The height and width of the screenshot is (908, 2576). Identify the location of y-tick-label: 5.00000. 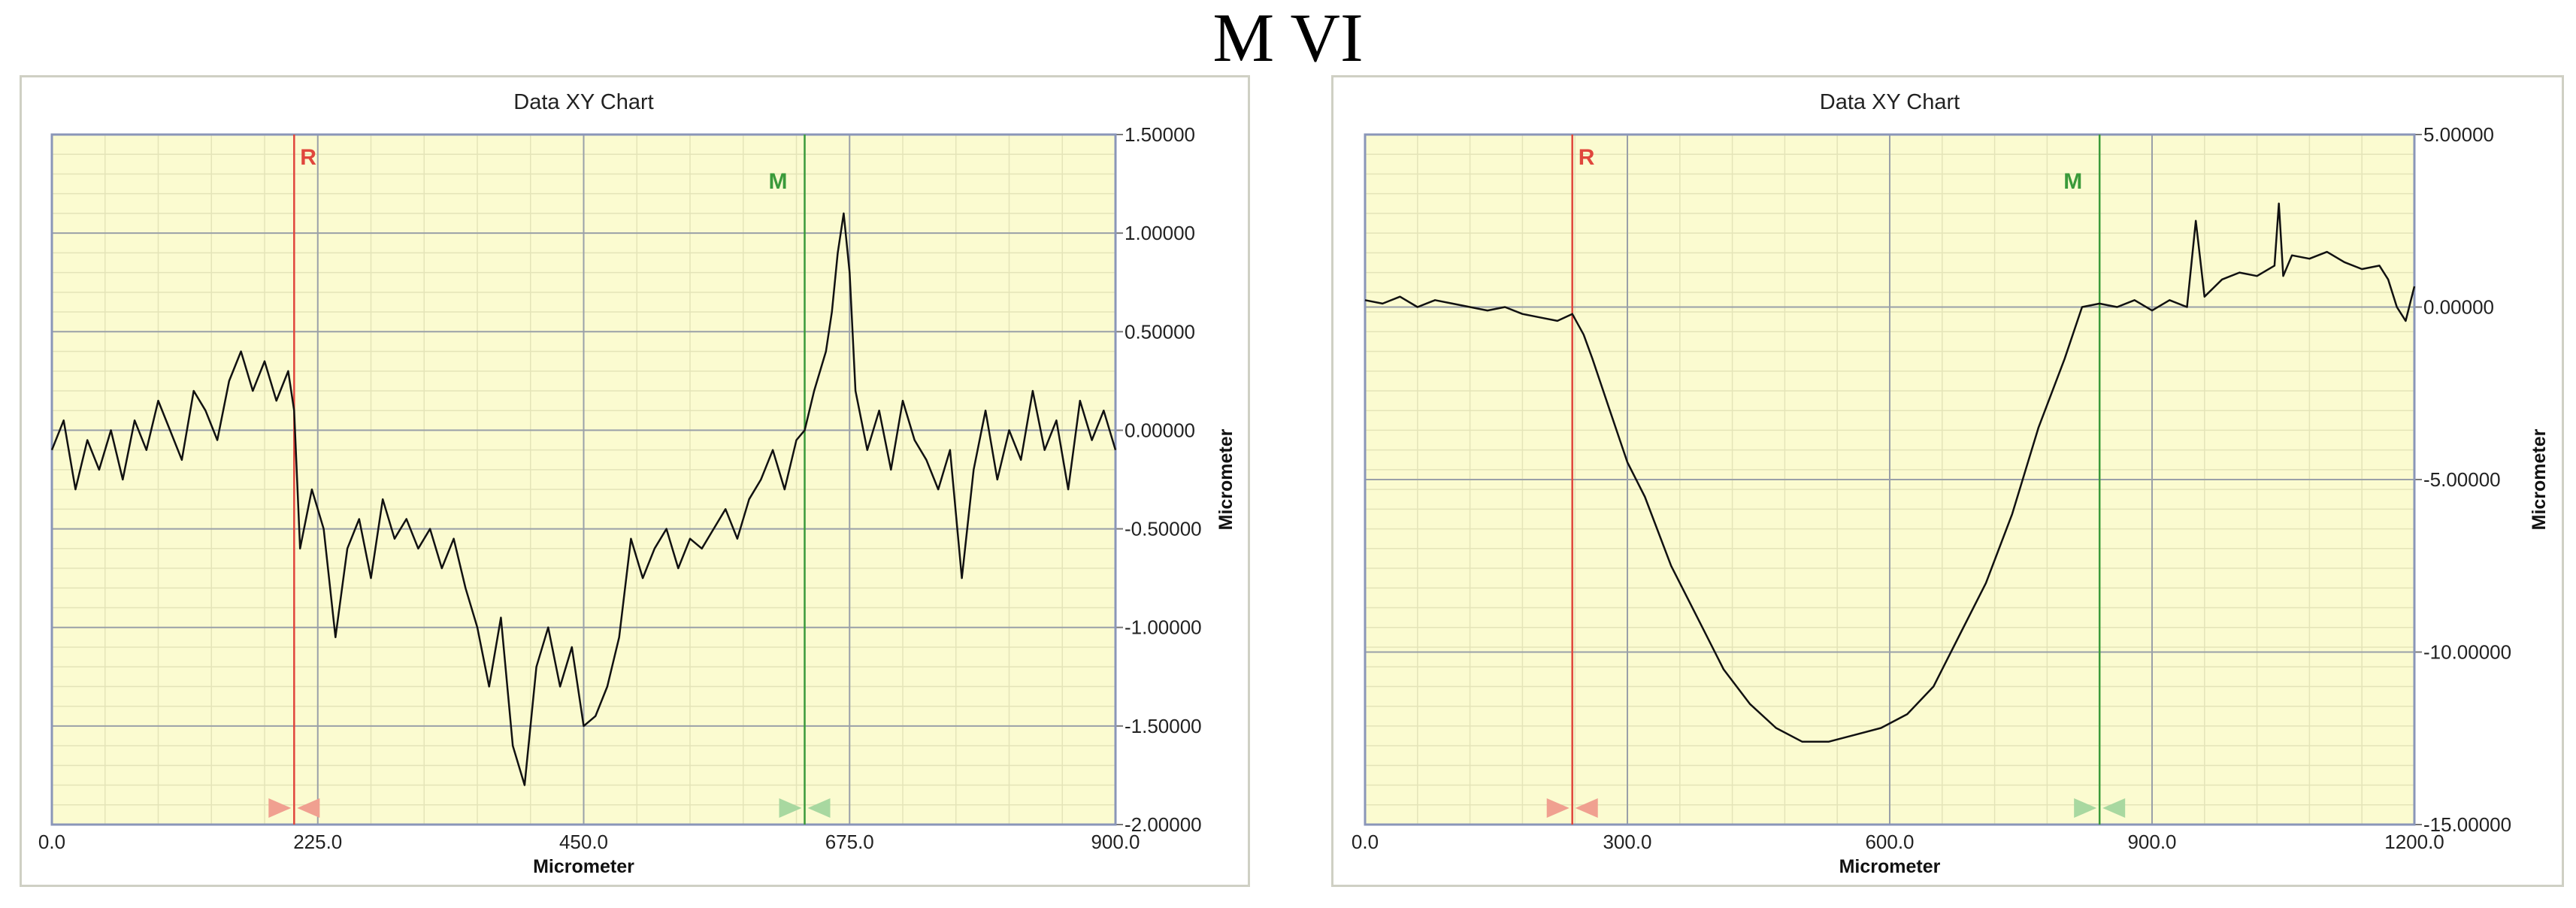
(2458, 134).